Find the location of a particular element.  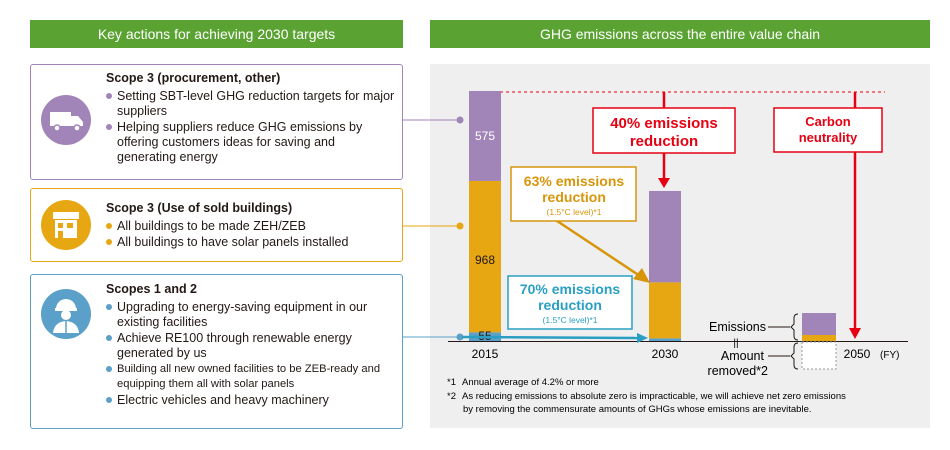

card-title: Scope 3 (procurement, other) is located at coordinates (193, 78).